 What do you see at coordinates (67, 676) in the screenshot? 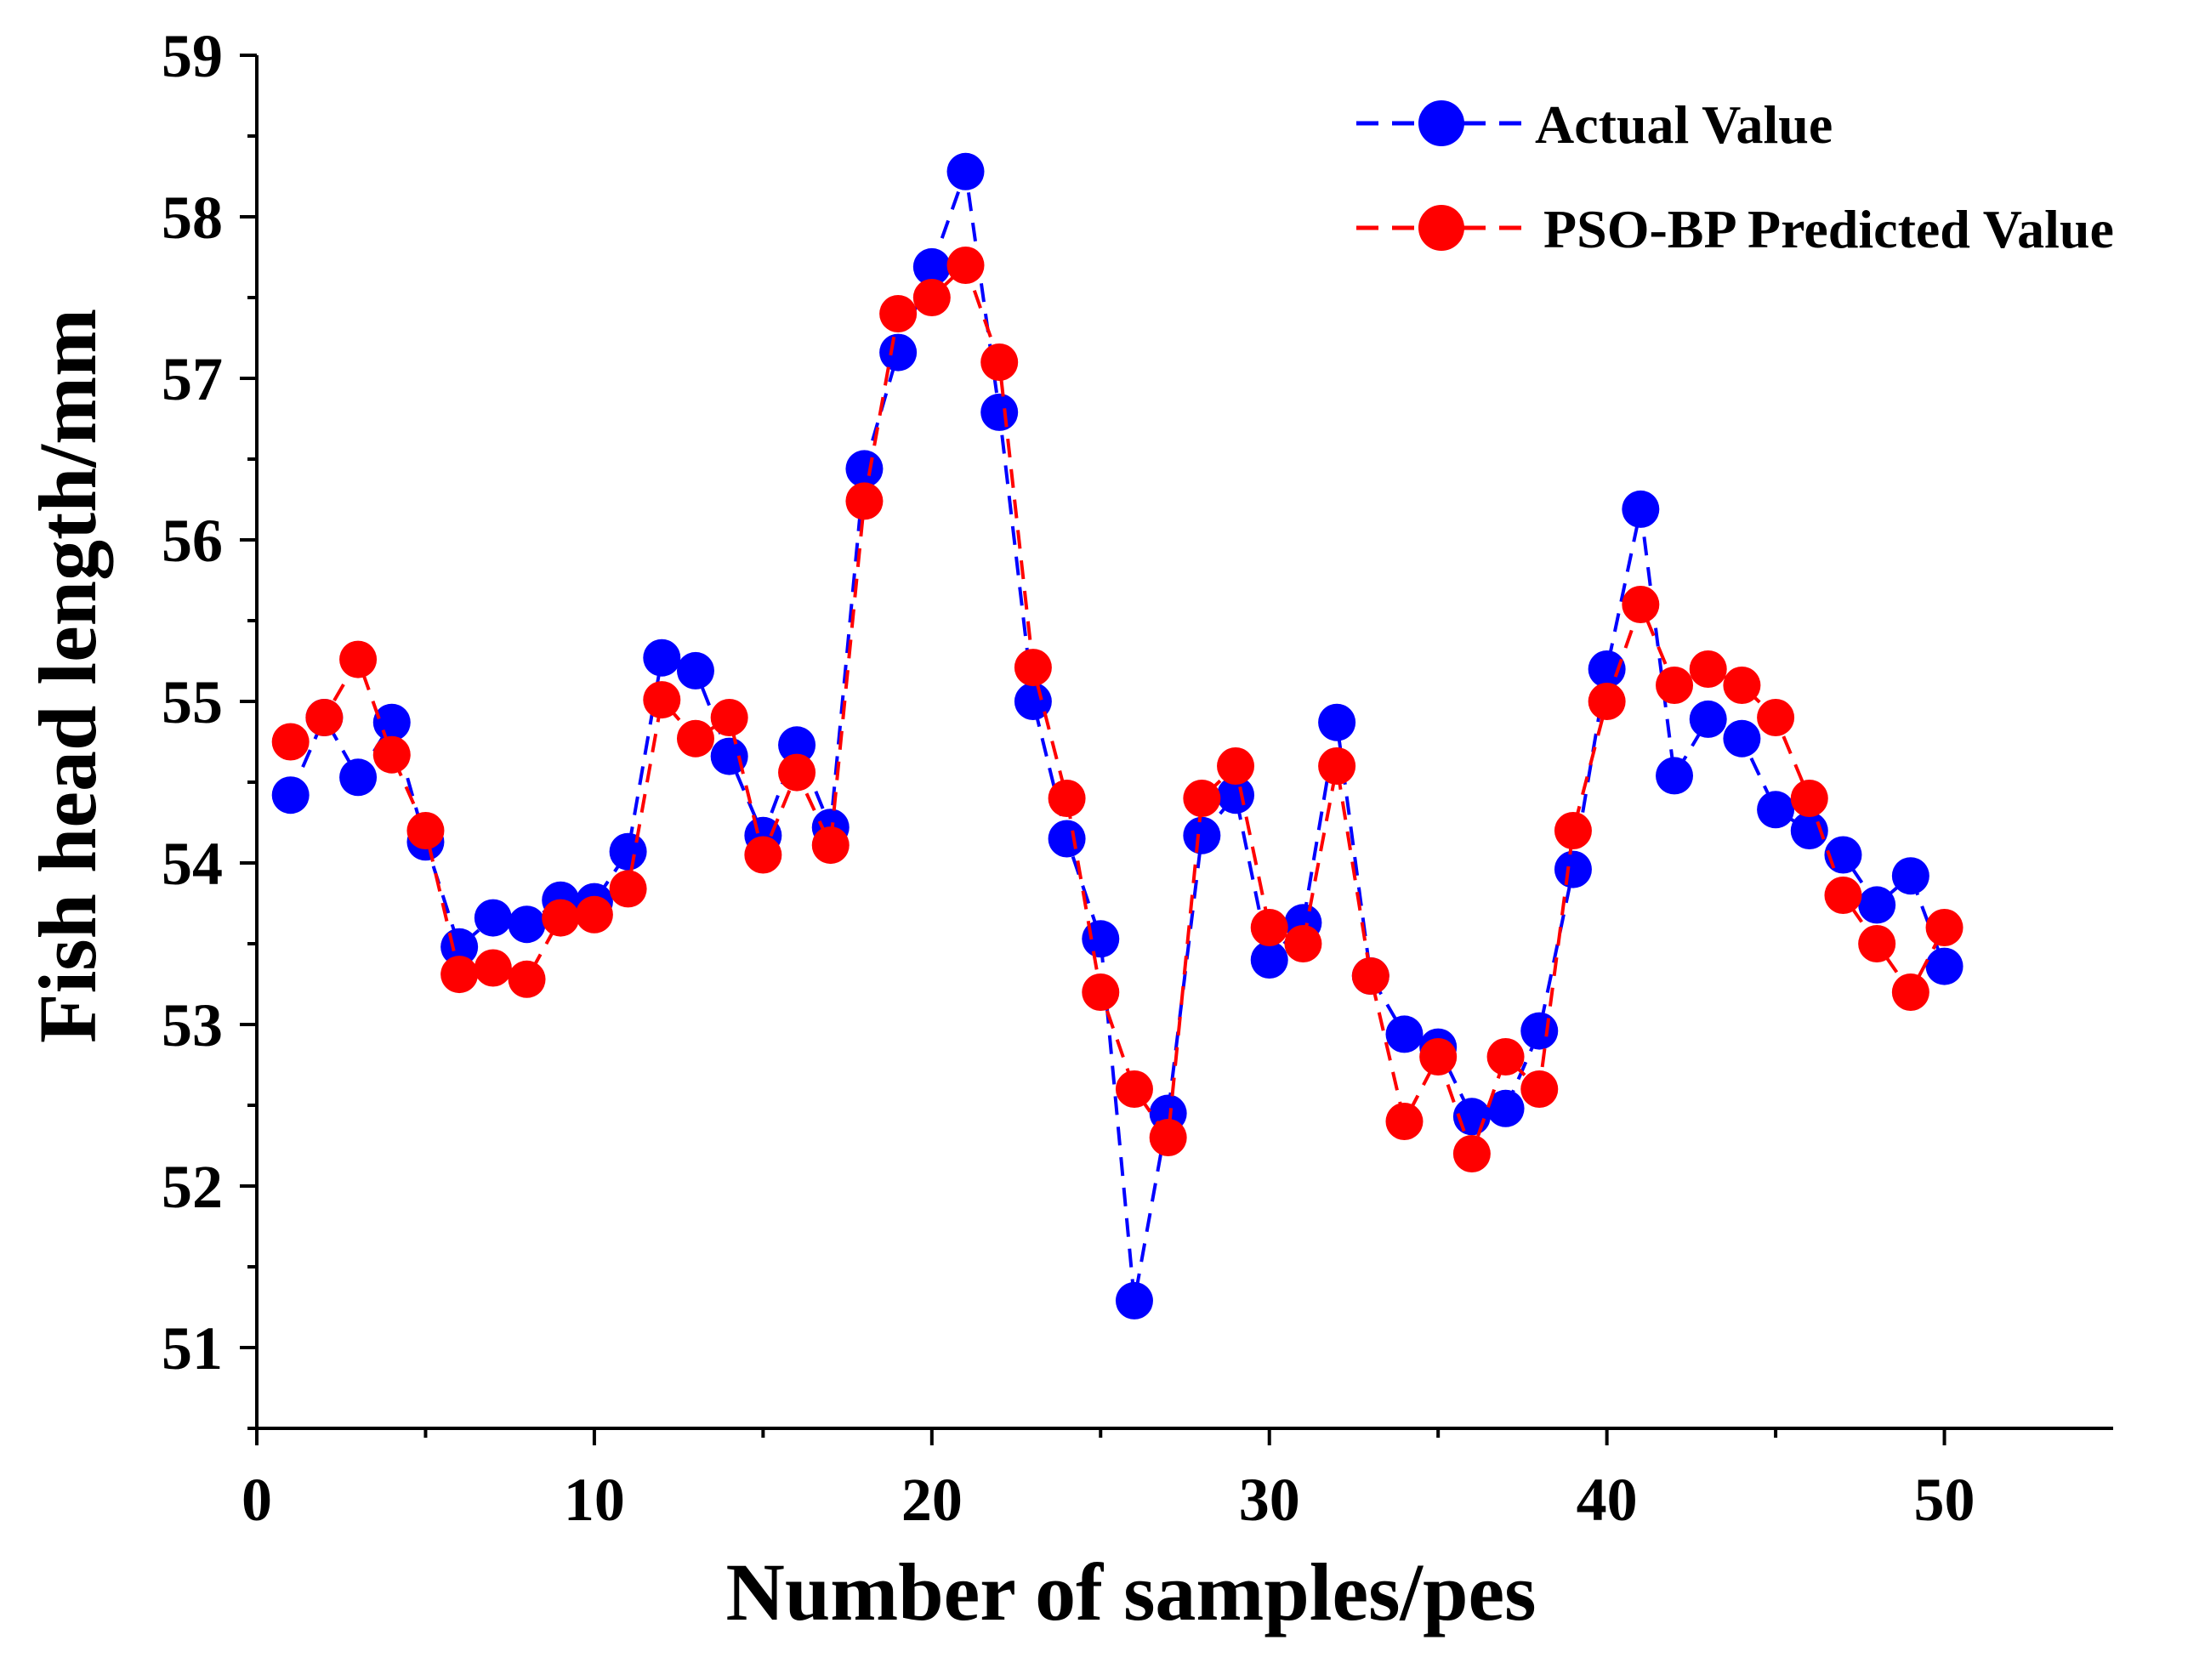
I see `y-axis-title: Fish head length/mm` at bounding box center [67, 676].